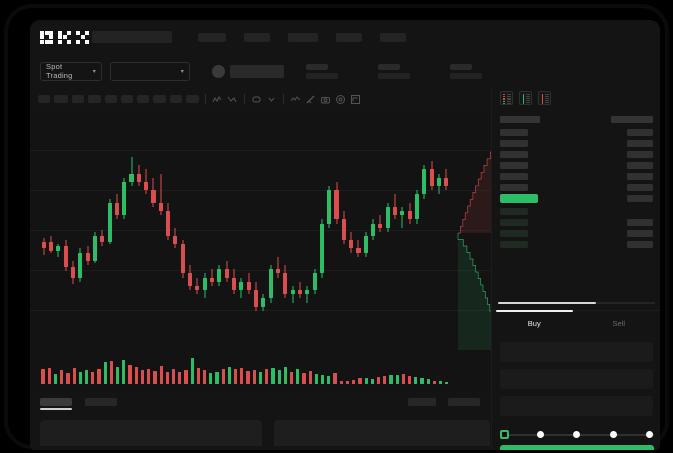  What do you see at coordinates (534, 323) in the screenshot?
I see `tab-buy: Buy` at bounding box center [534, 323].